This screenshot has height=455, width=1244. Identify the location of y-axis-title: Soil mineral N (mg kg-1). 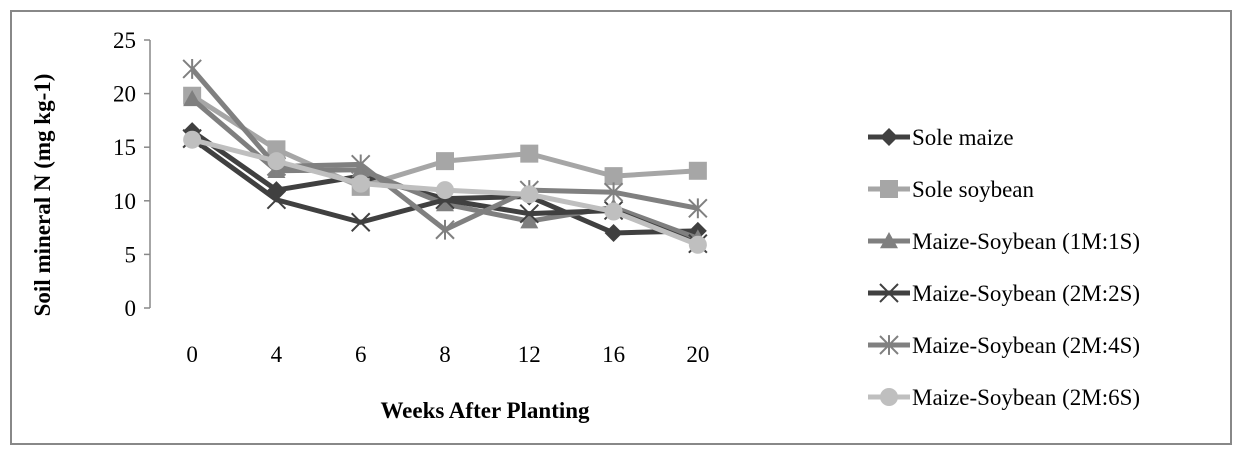
(42, 195).